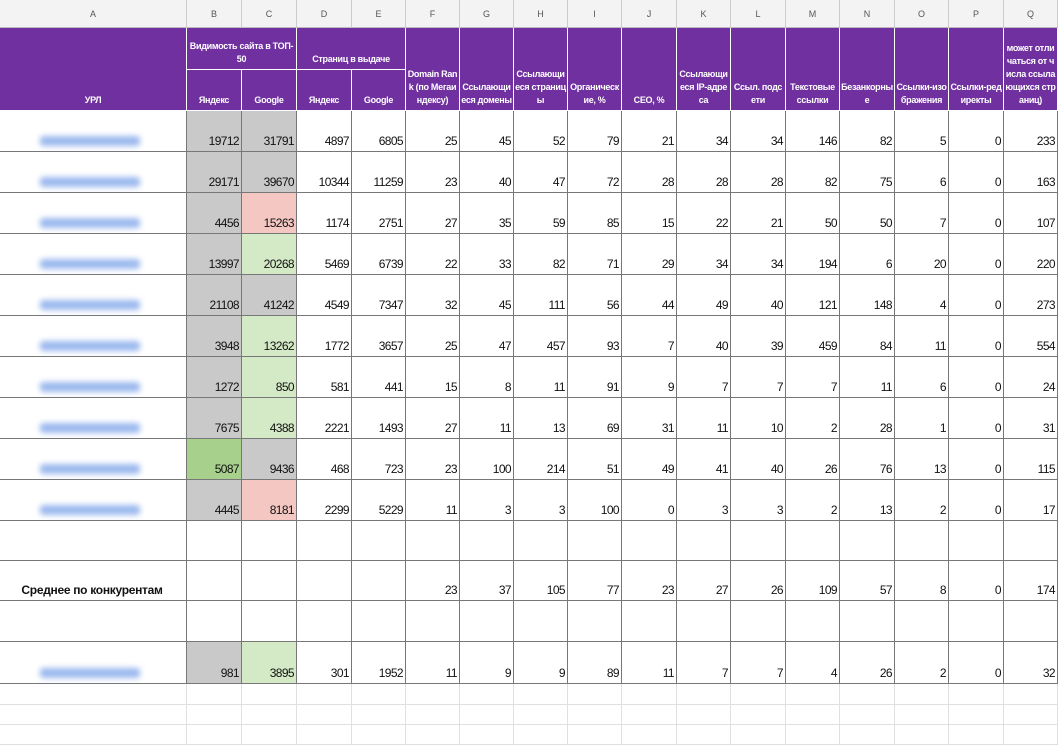  What do you see at coordinates (379, 90) in the screenshot?
I see `sub-header: Google` at bounding box center [379, 90].